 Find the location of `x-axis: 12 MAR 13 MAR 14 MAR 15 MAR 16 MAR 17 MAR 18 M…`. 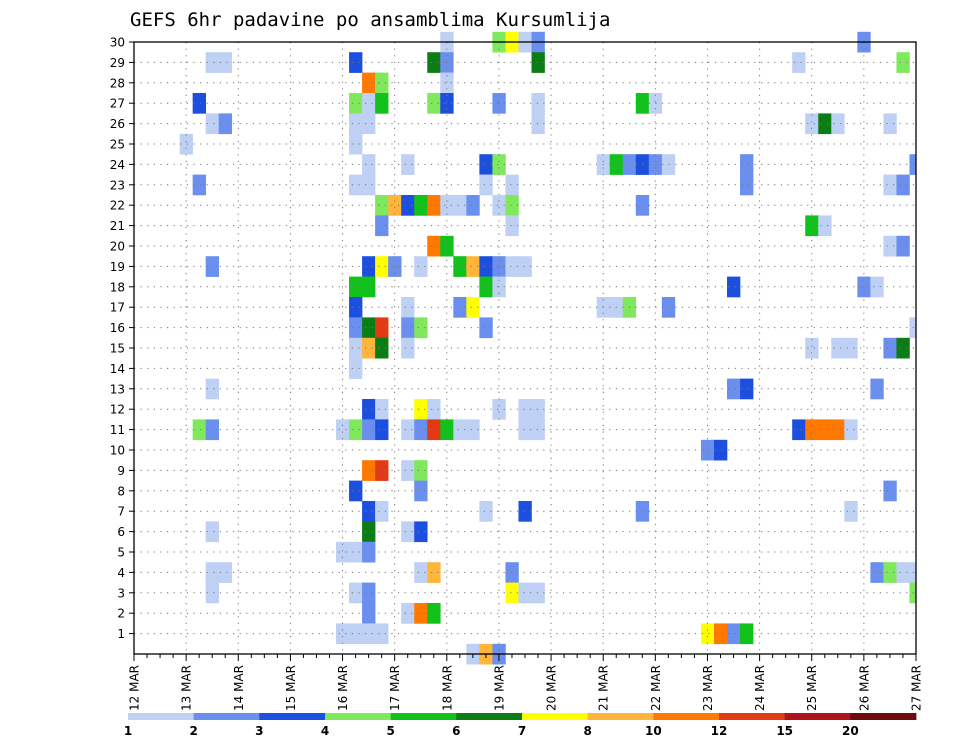

x-axis: 12 MAR 13 MAR 14 MAR 15 MAR 16 MAR 17 MAR 18 M… is located at coordinates (526, 682).